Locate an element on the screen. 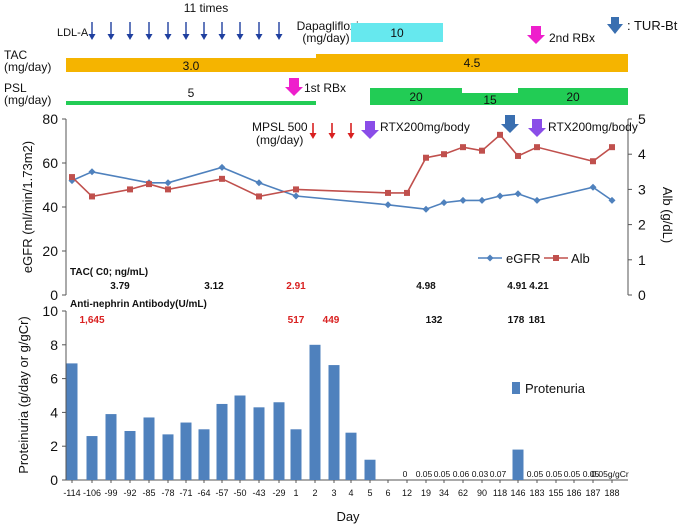 The image size is (685, 530). left-y-tick-label: 60 is located at coordinates (50, 163).